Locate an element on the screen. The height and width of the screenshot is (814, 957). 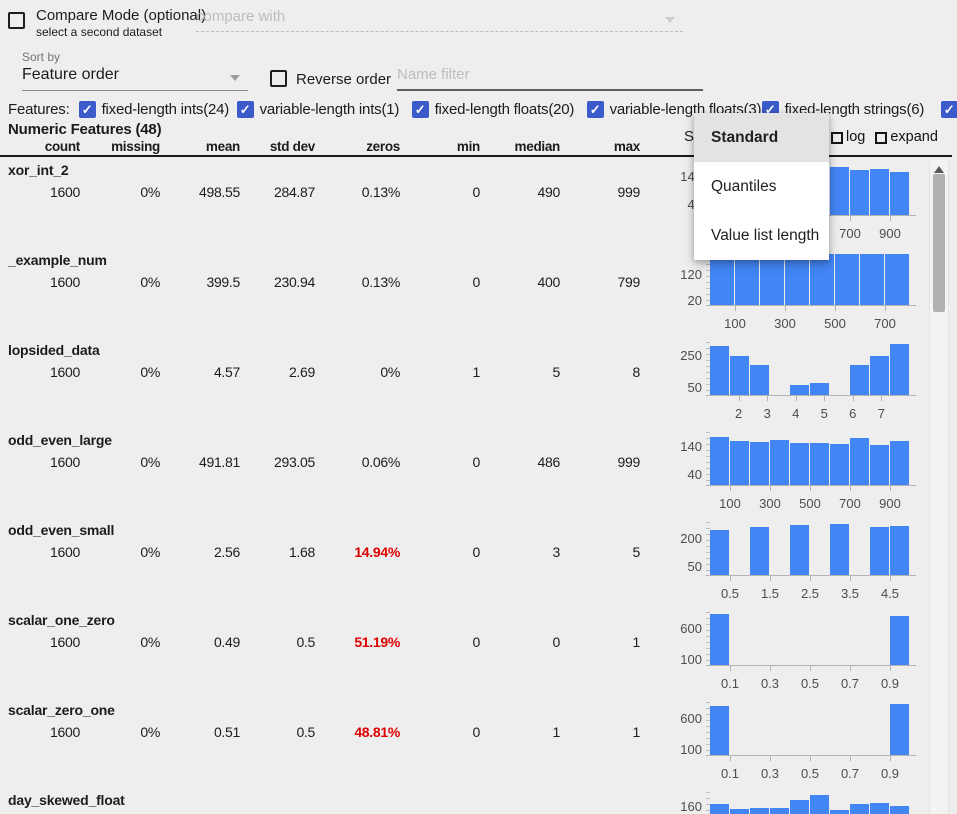
name-filter-field is located at coordinates (550, 78).